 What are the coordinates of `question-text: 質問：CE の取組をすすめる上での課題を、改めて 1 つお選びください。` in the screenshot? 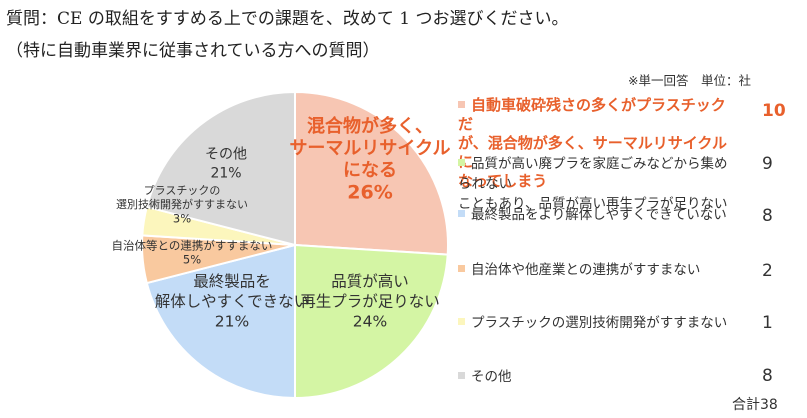 It's located at (287, 19).